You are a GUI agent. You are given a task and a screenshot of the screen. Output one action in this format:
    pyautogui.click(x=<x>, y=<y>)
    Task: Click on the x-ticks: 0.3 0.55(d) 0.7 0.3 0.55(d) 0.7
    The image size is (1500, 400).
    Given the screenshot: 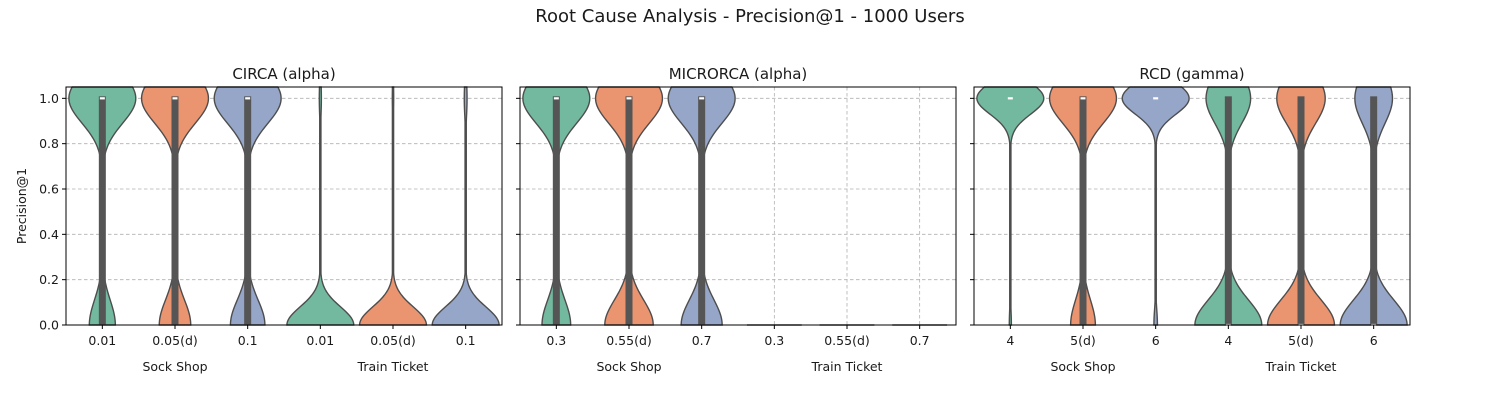 What is the action you would take?
    pyautogui.click(x=738, y=336)
    